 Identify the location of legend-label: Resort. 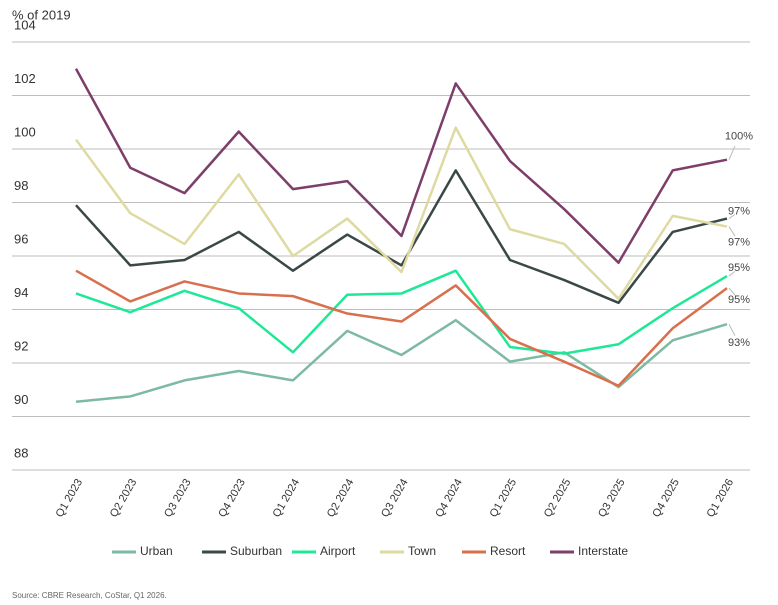
(508, 551).